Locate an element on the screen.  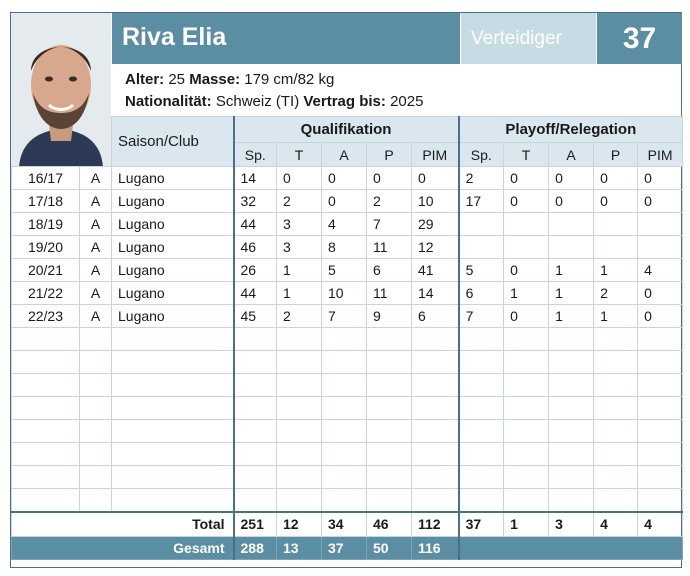
total-row: Total 251 12 34 46 112 37 1 3 4 4 is located at coordinates (347, 523).